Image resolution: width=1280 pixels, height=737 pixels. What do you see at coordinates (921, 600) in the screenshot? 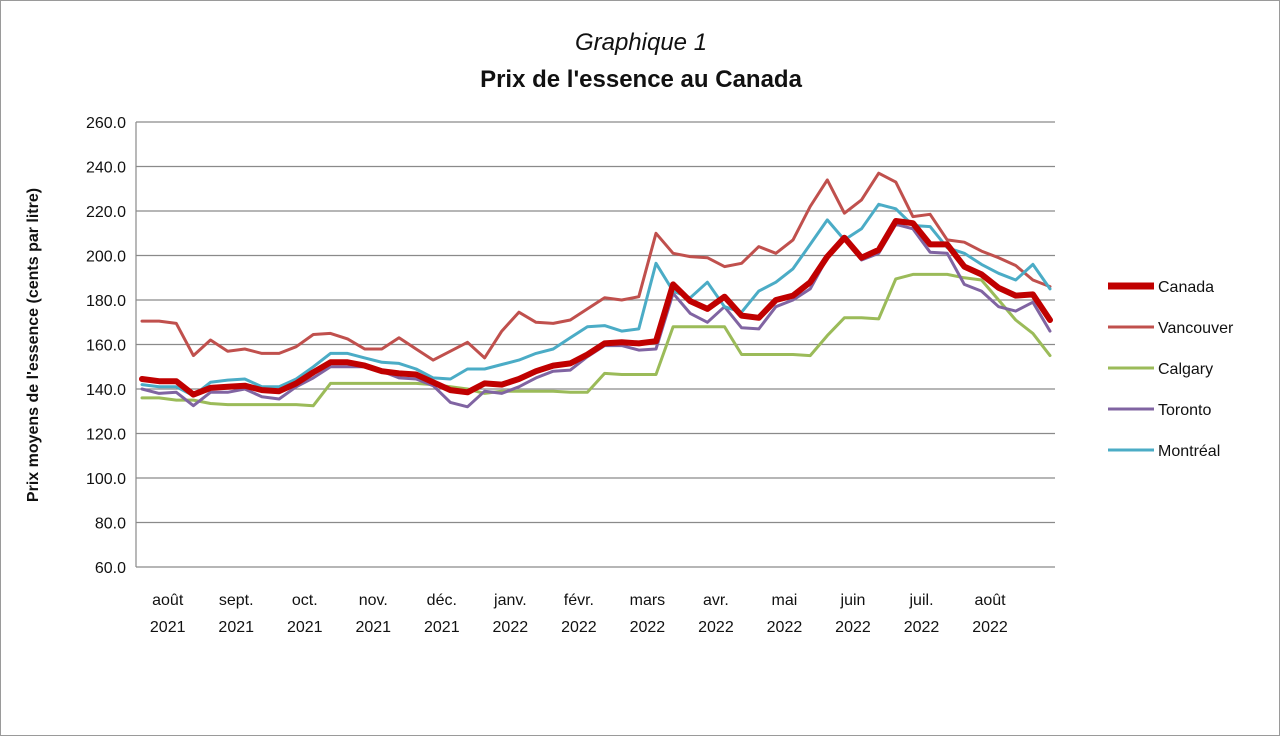
I see `x-tick-month: juil.` at bounding box center [921, 600].